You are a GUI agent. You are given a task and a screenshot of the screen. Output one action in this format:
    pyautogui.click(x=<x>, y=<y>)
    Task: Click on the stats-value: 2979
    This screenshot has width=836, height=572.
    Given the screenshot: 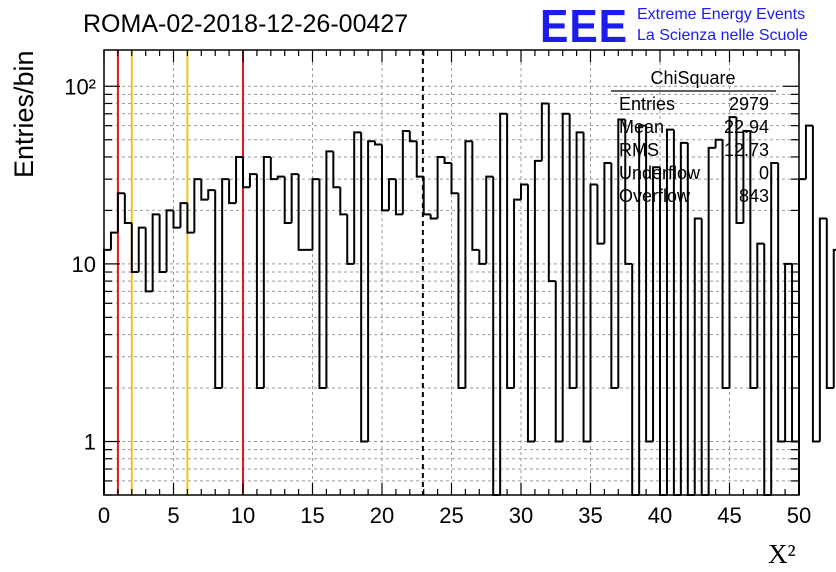 What is the action you would take?
    pyautogui.click(x=749, y=104)
    